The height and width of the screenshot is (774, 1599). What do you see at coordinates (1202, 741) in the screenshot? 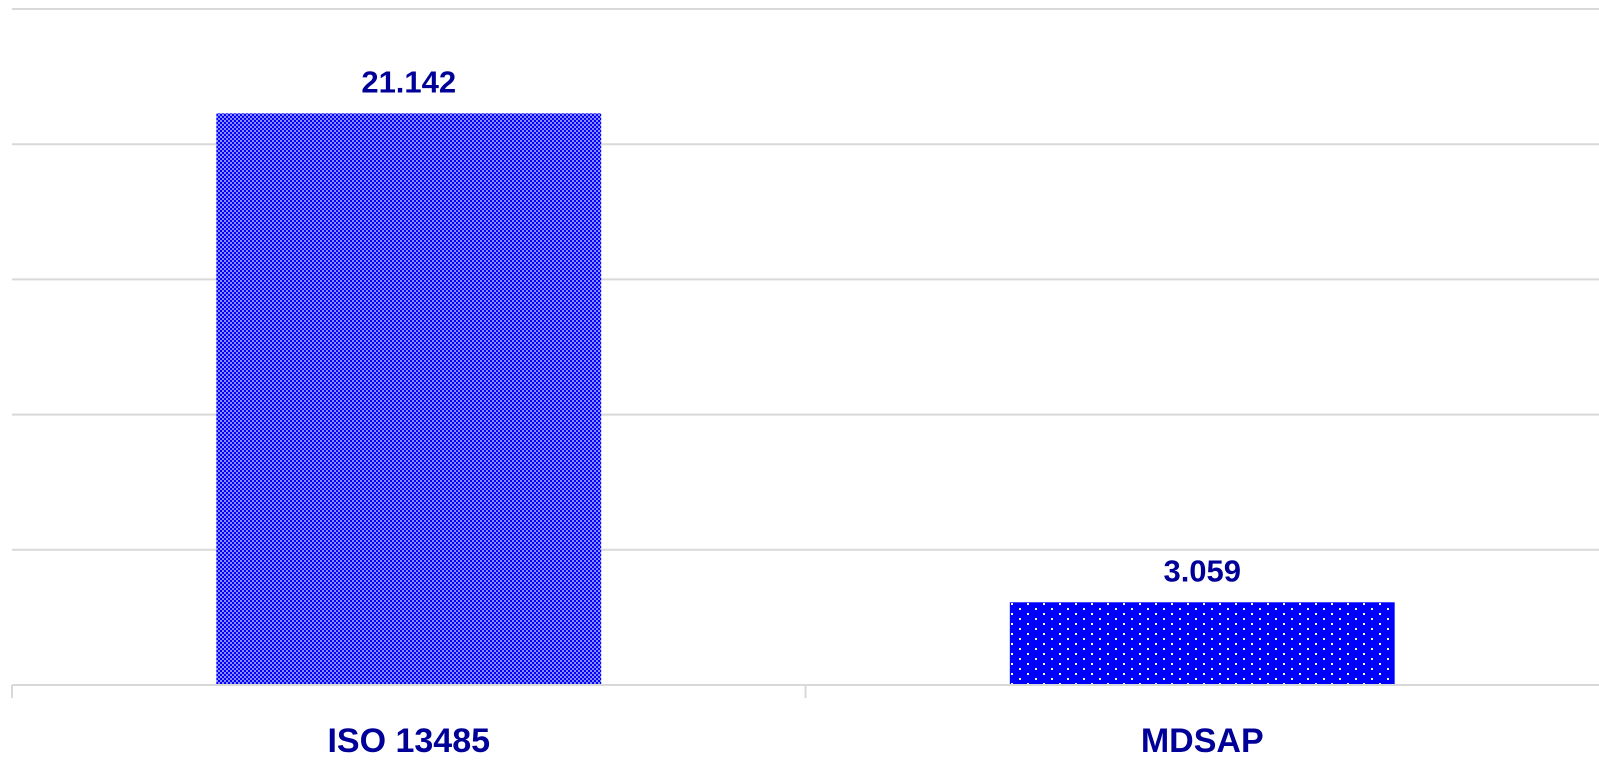
I see `x-tick-label: MDSAP` at bounding box center [1202, 741].